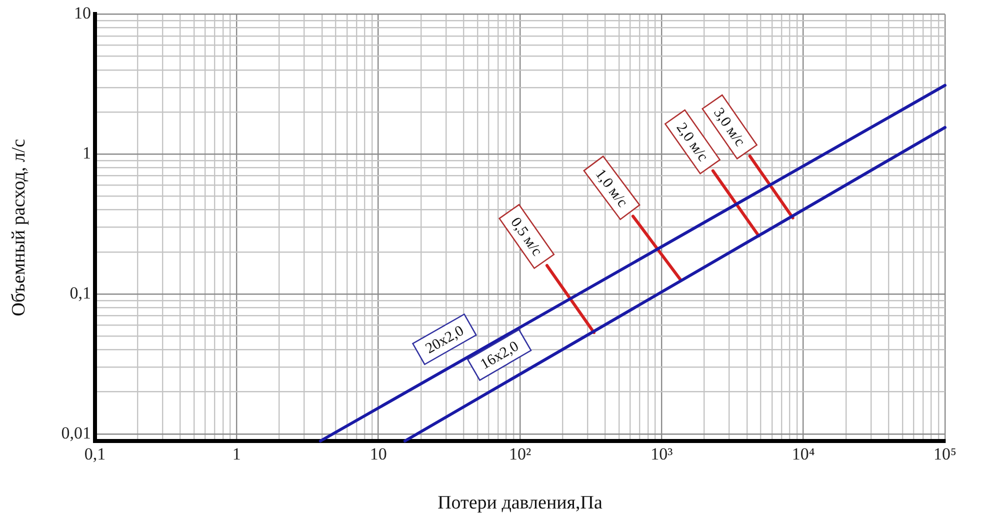 The width and height of the screenshot is (1000, 517). Describe the element at coordinates (236, 454) in the screenshot. I see `x-tick-label: 1` at that location.